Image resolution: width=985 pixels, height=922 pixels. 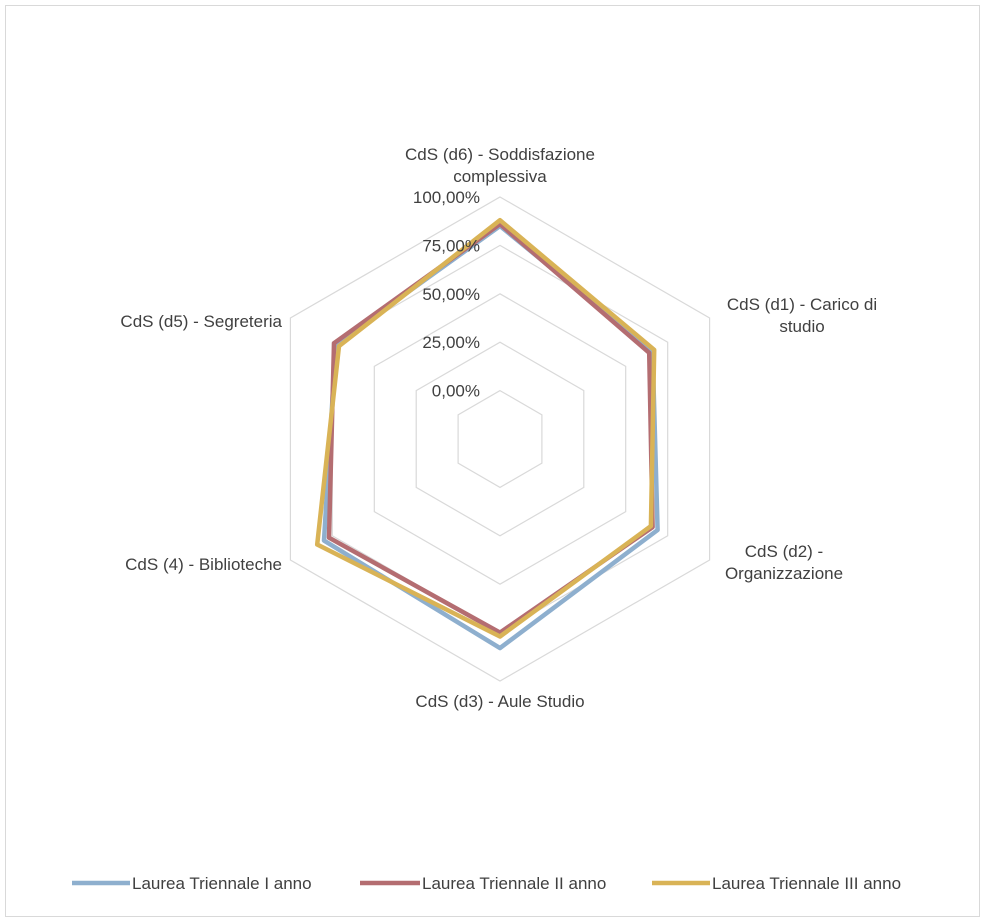 I want to click on category-label-line: CdS (d1) - Carico di, so click(x=802, y=304).